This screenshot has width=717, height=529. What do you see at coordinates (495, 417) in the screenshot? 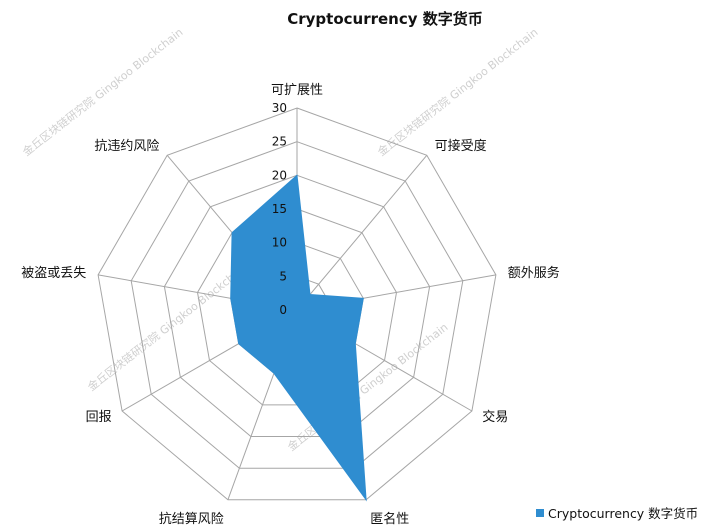
I see `axis-label: 交易` at bounding box center [495, 417].